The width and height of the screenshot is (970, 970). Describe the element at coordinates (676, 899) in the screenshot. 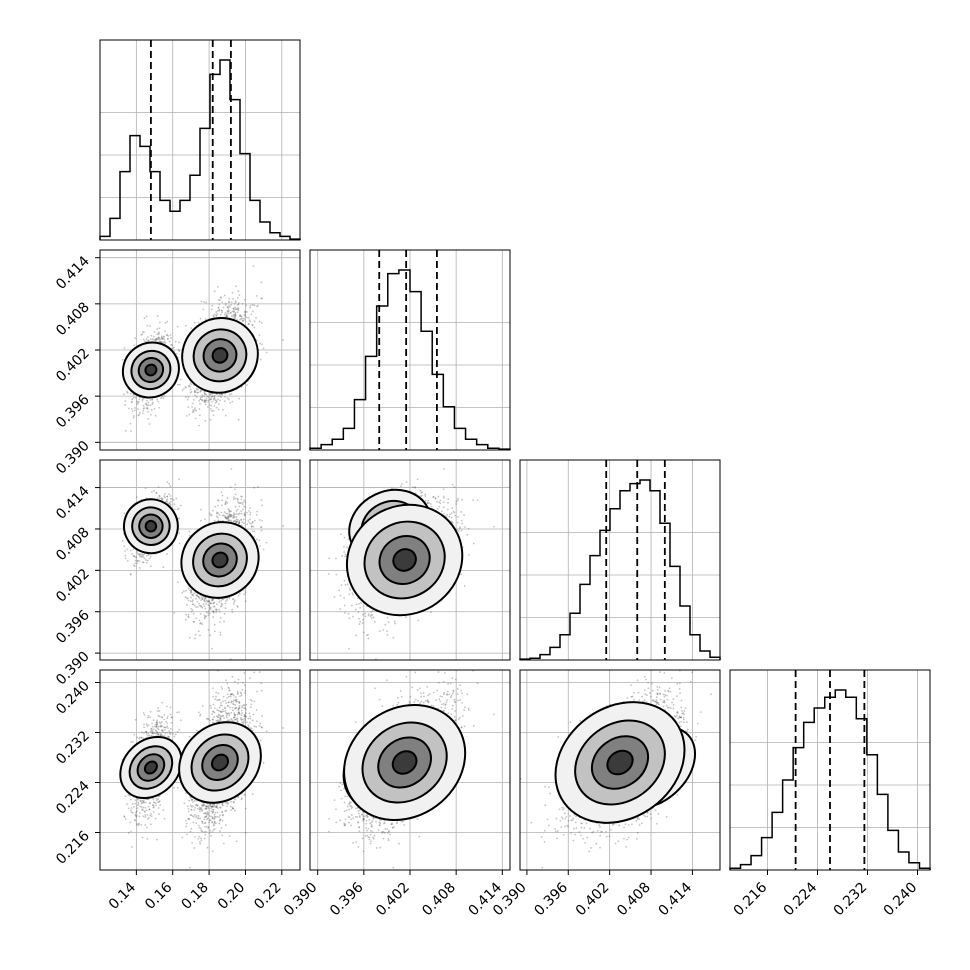

I see `x-tick-label: 0.414` at that location.